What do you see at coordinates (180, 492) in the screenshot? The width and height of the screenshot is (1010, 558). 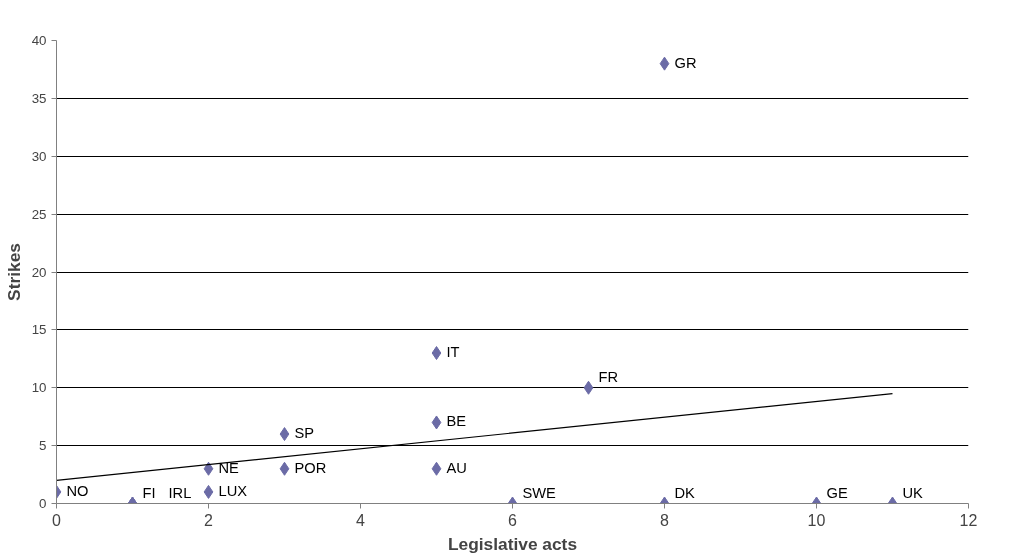 I see `annotation: IRL` at bounding box center [180, 492].